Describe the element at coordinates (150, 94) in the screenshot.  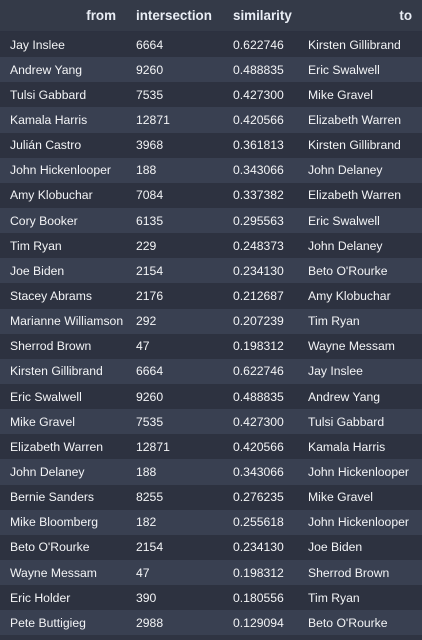
I see `intersection-cell: 7535` at that location.